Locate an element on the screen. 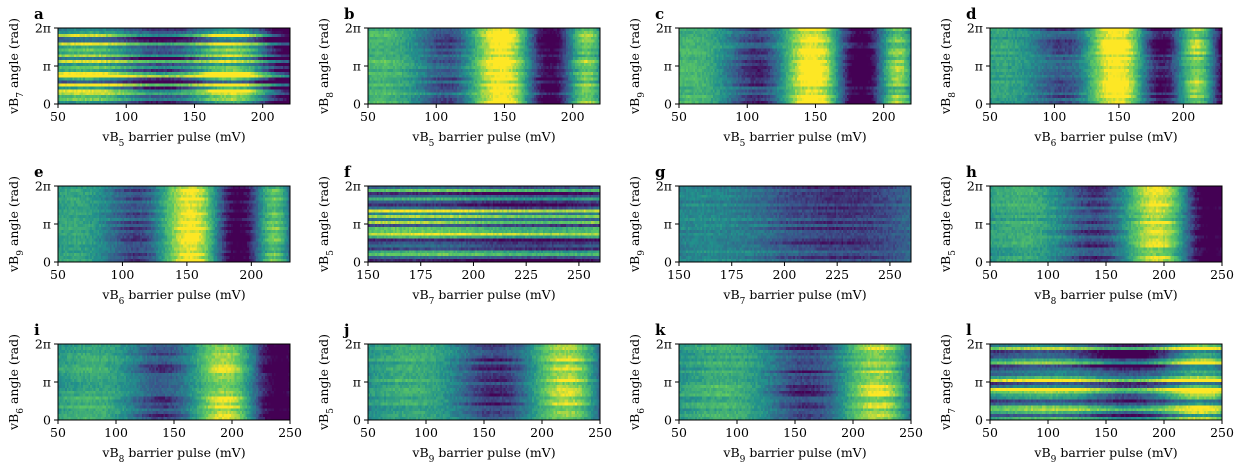 The width and height of the screenshot is (1243, 476). panel-letter: l is located at coordinates (969, 330).